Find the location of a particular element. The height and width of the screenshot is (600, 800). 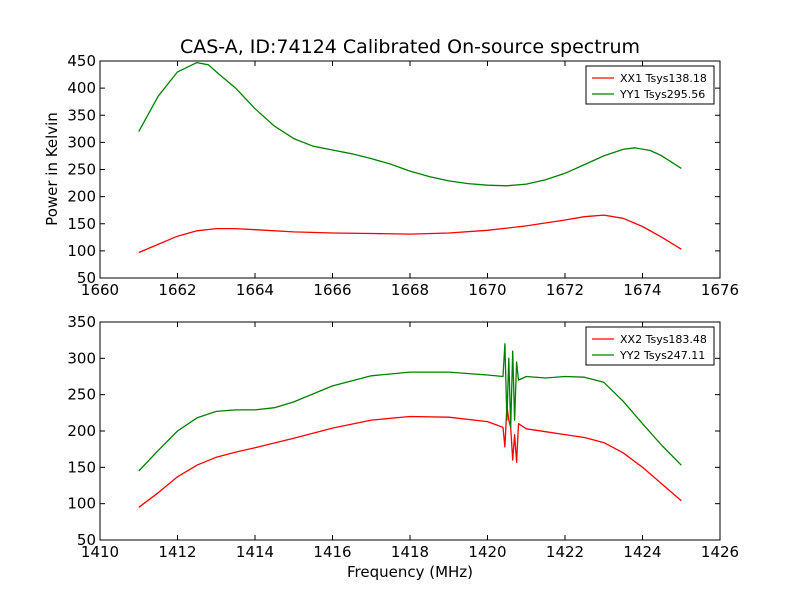

x-tick-label: 1422 is located at coordinates (565, 552).